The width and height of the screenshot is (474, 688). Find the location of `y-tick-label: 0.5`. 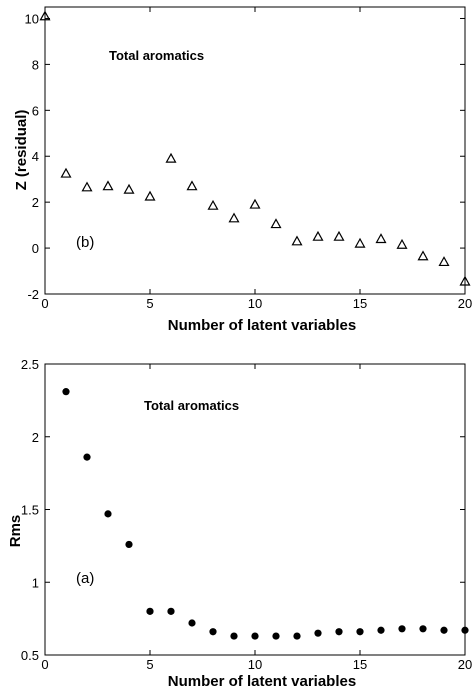

y-tick-label: 0.5 is located at coordinates (30, 655).